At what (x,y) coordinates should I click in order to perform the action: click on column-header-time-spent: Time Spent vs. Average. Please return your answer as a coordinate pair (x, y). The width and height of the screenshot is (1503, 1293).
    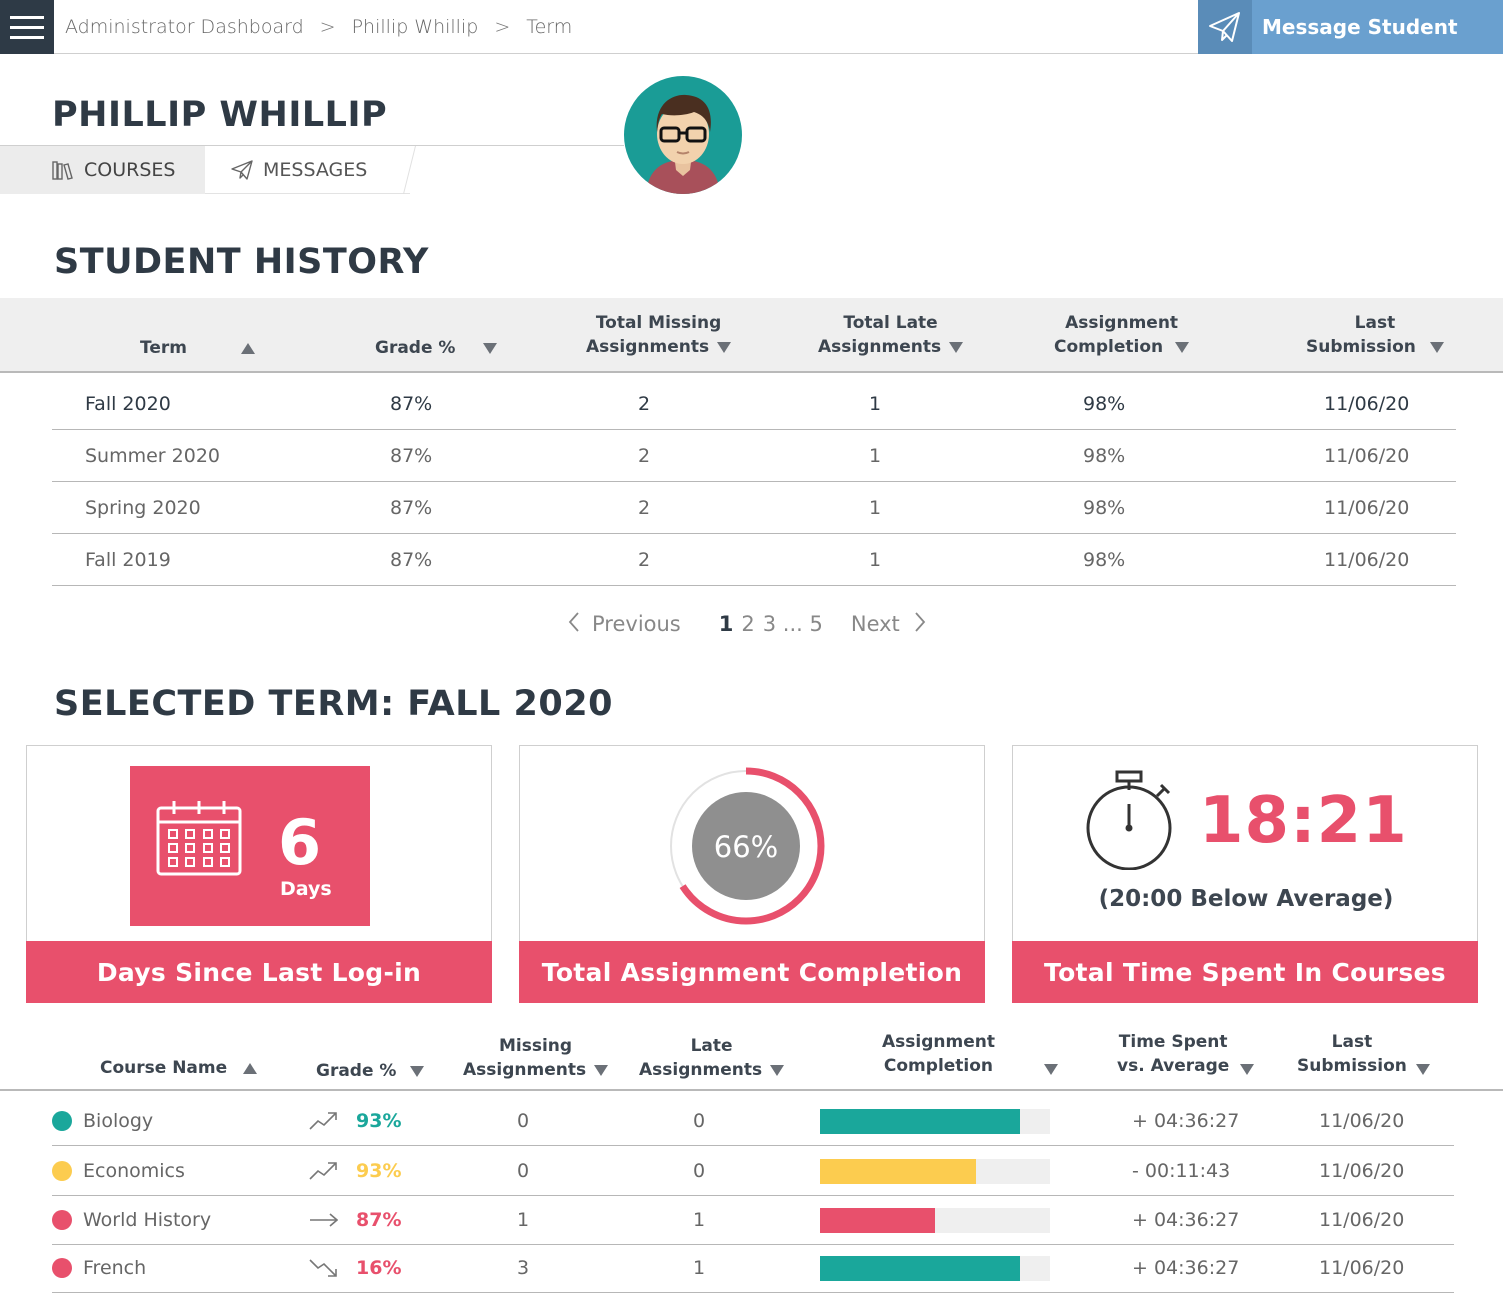
    Looking at the image, I should click on (1173, 1054).